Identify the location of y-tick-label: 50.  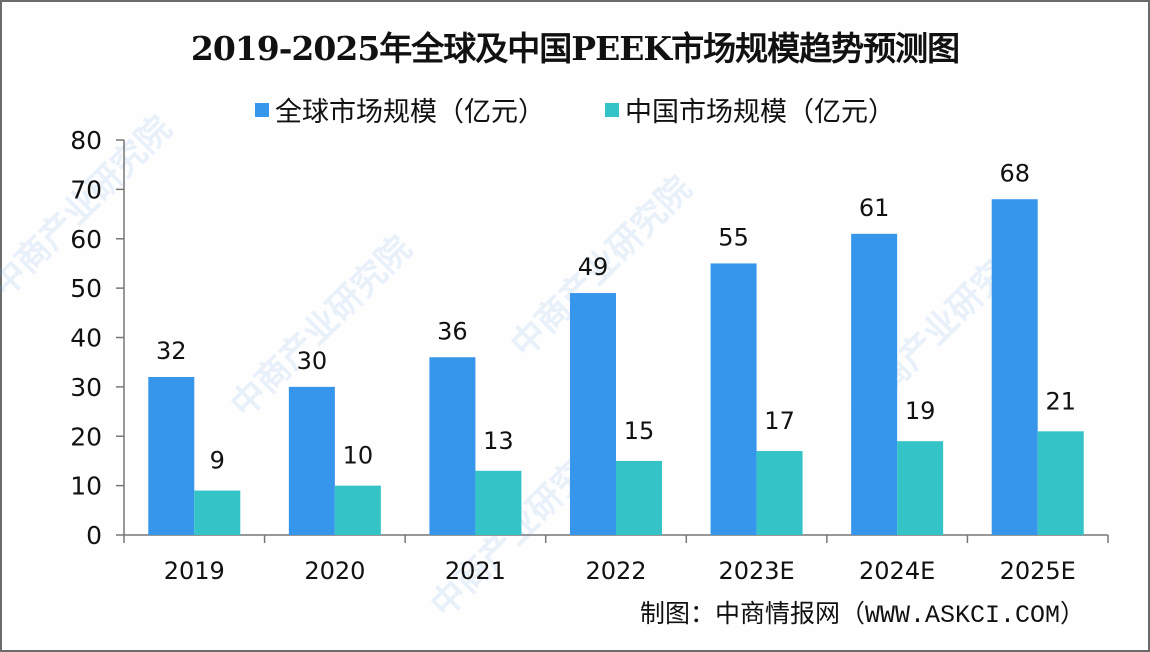
(86, 288).